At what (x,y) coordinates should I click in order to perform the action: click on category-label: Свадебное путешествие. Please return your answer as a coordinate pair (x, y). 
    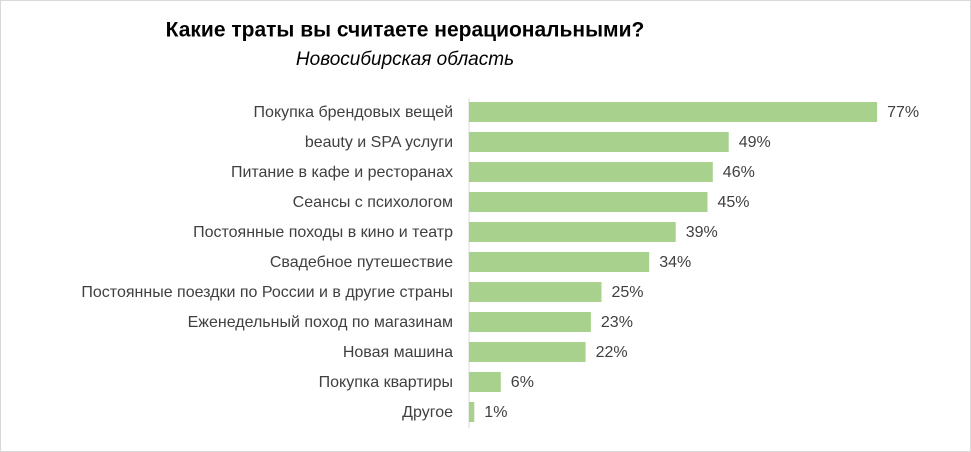
    Looking at the image, I should click on (361, 262).